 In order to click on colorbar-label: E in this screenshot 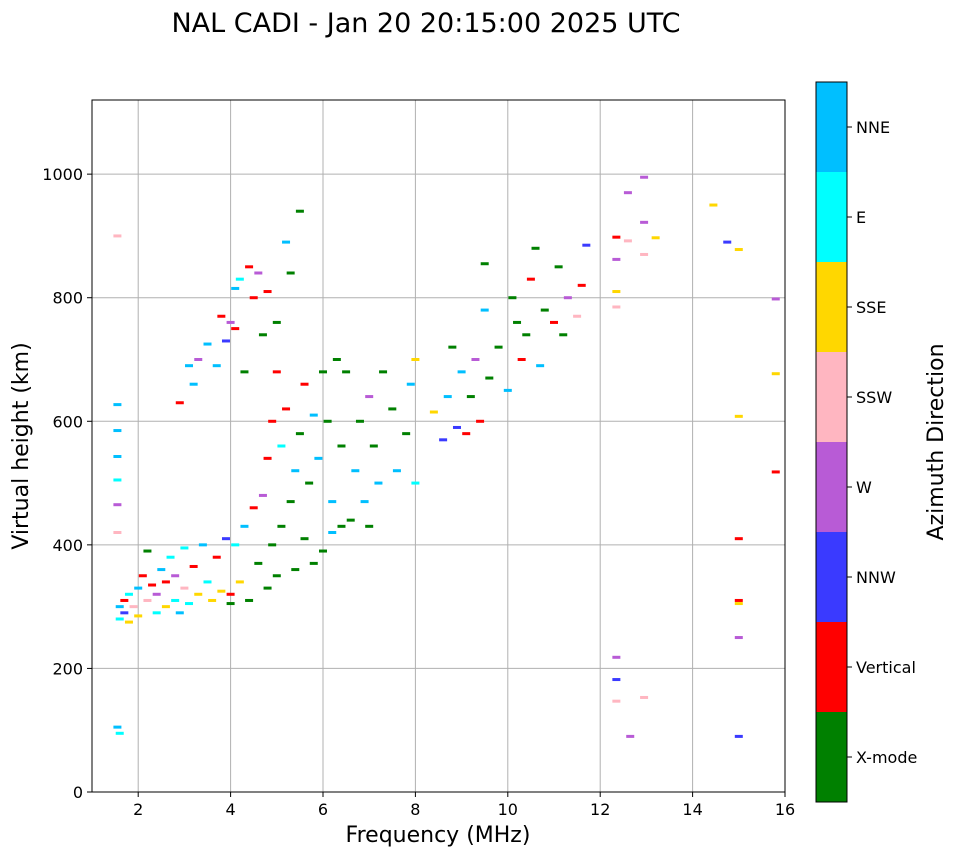, I will do `click(861, 217)`.